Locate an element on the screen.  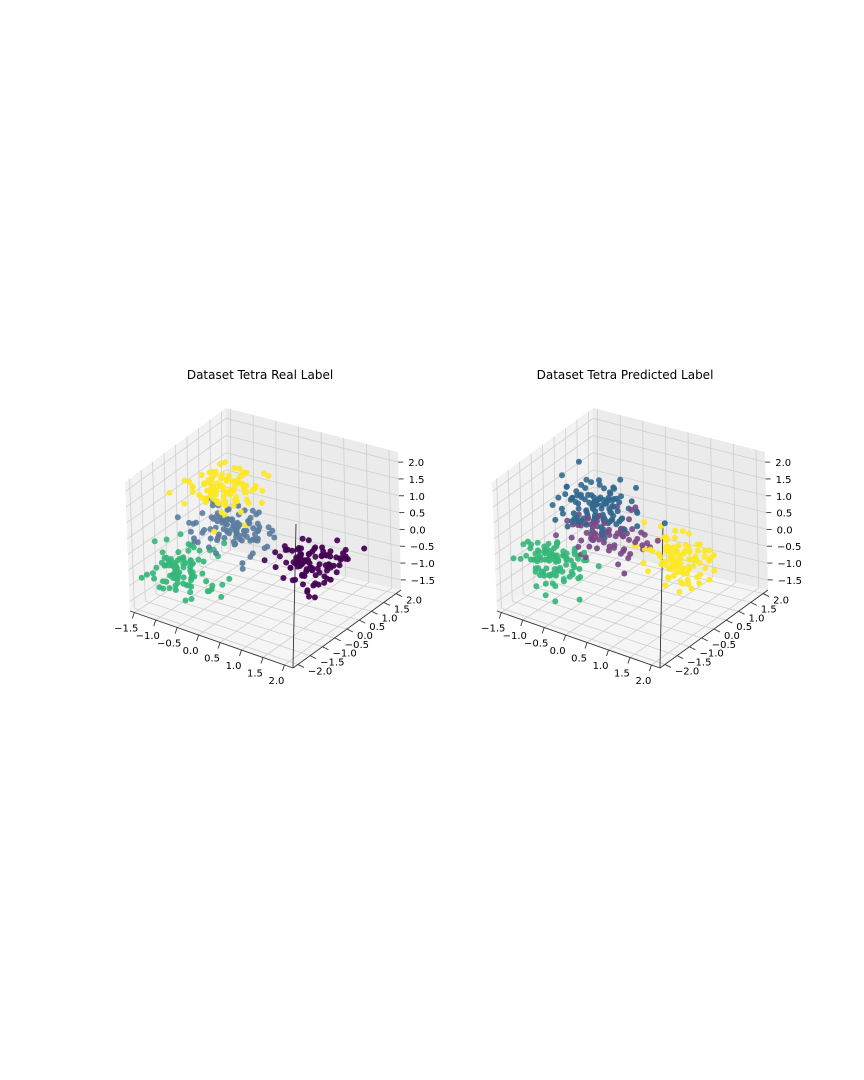
y-tick-label: −0.5 is located at coordinates (724, 645).